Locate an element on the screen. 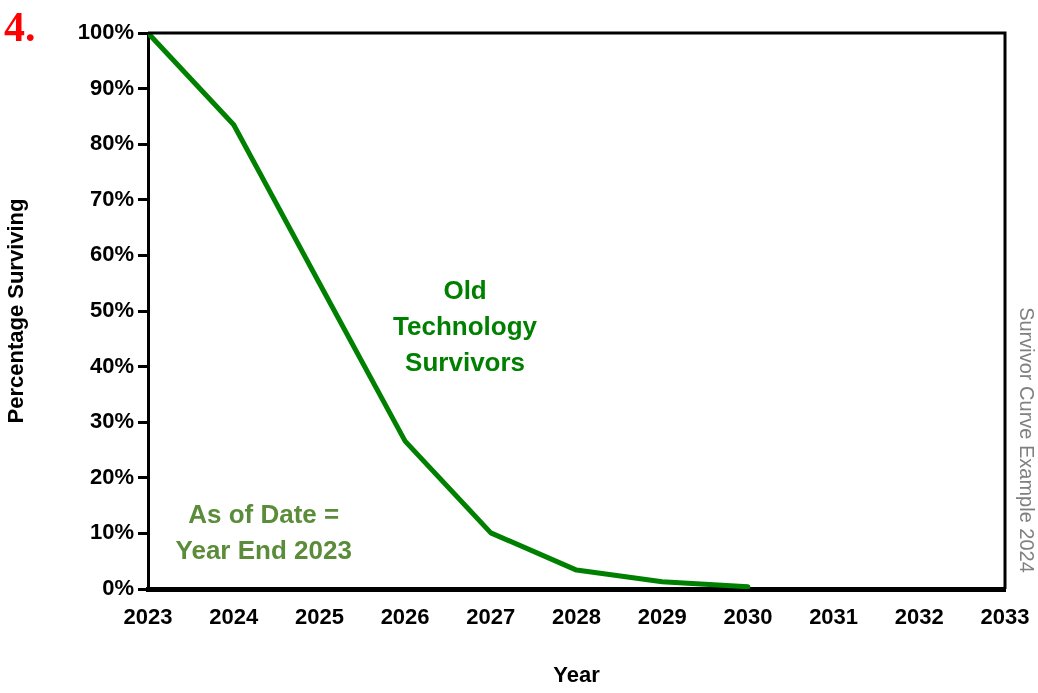  y-tick-label: 100% is located at coordinates (105, 32).